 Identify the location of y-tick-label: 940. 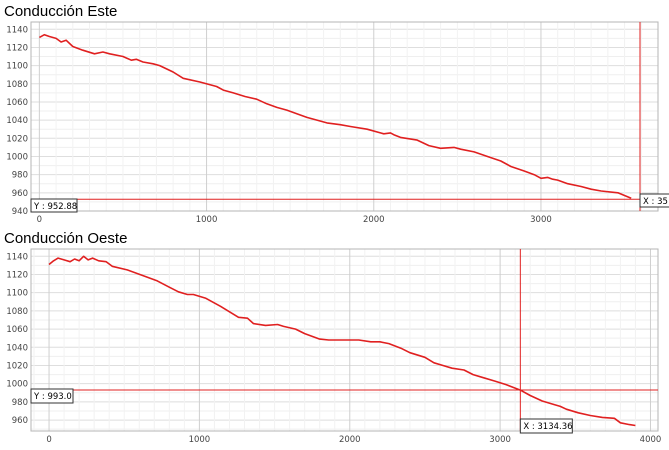
(20, 212).